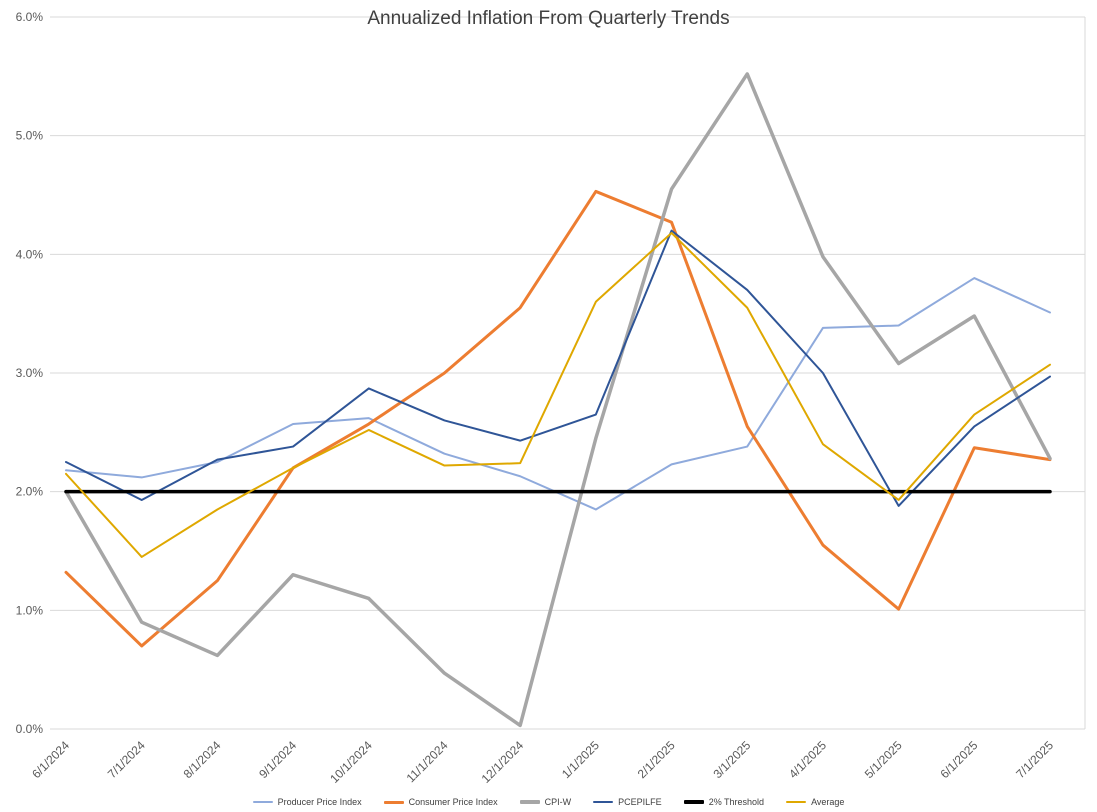 The image size is (1097, 812). What do you see at coordinates (50, 759) in the screenshot?
I see `x-axis-label: 6/1/2024` at bounding box center [50, 759].